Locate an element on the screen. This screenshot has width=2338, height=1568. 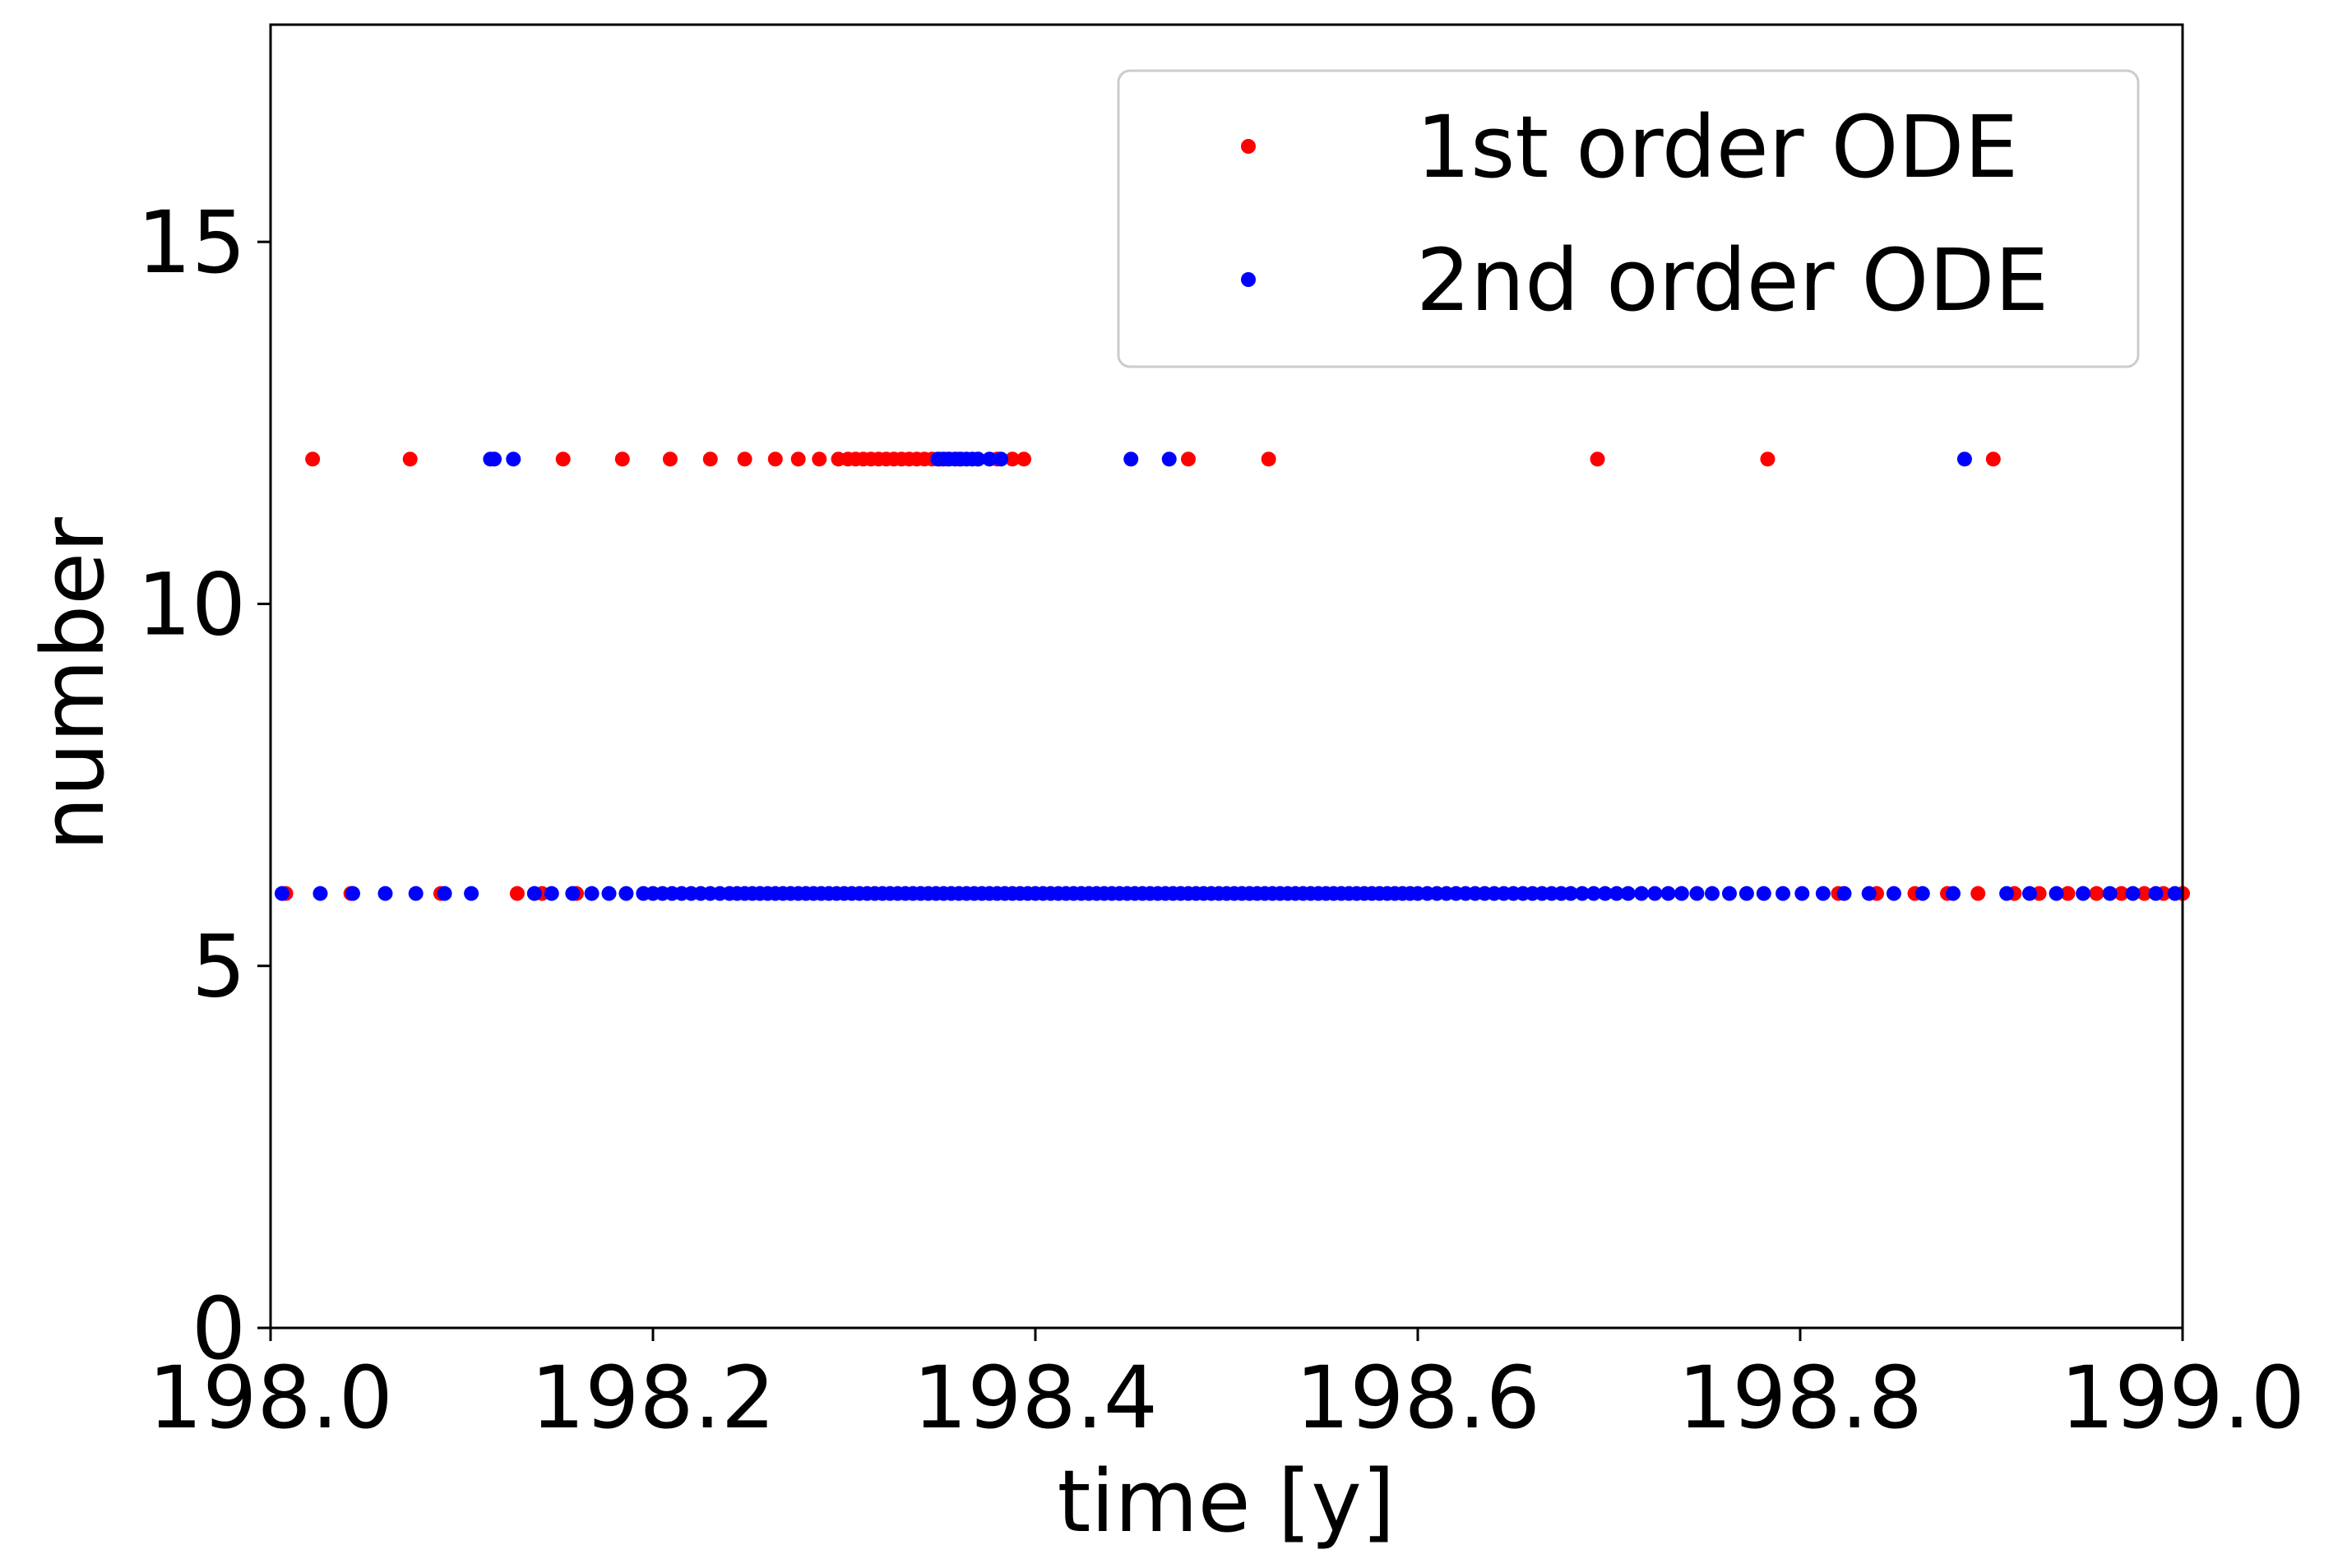
x-tick-label: 198.8 is located at coordinates (1801, 1398).